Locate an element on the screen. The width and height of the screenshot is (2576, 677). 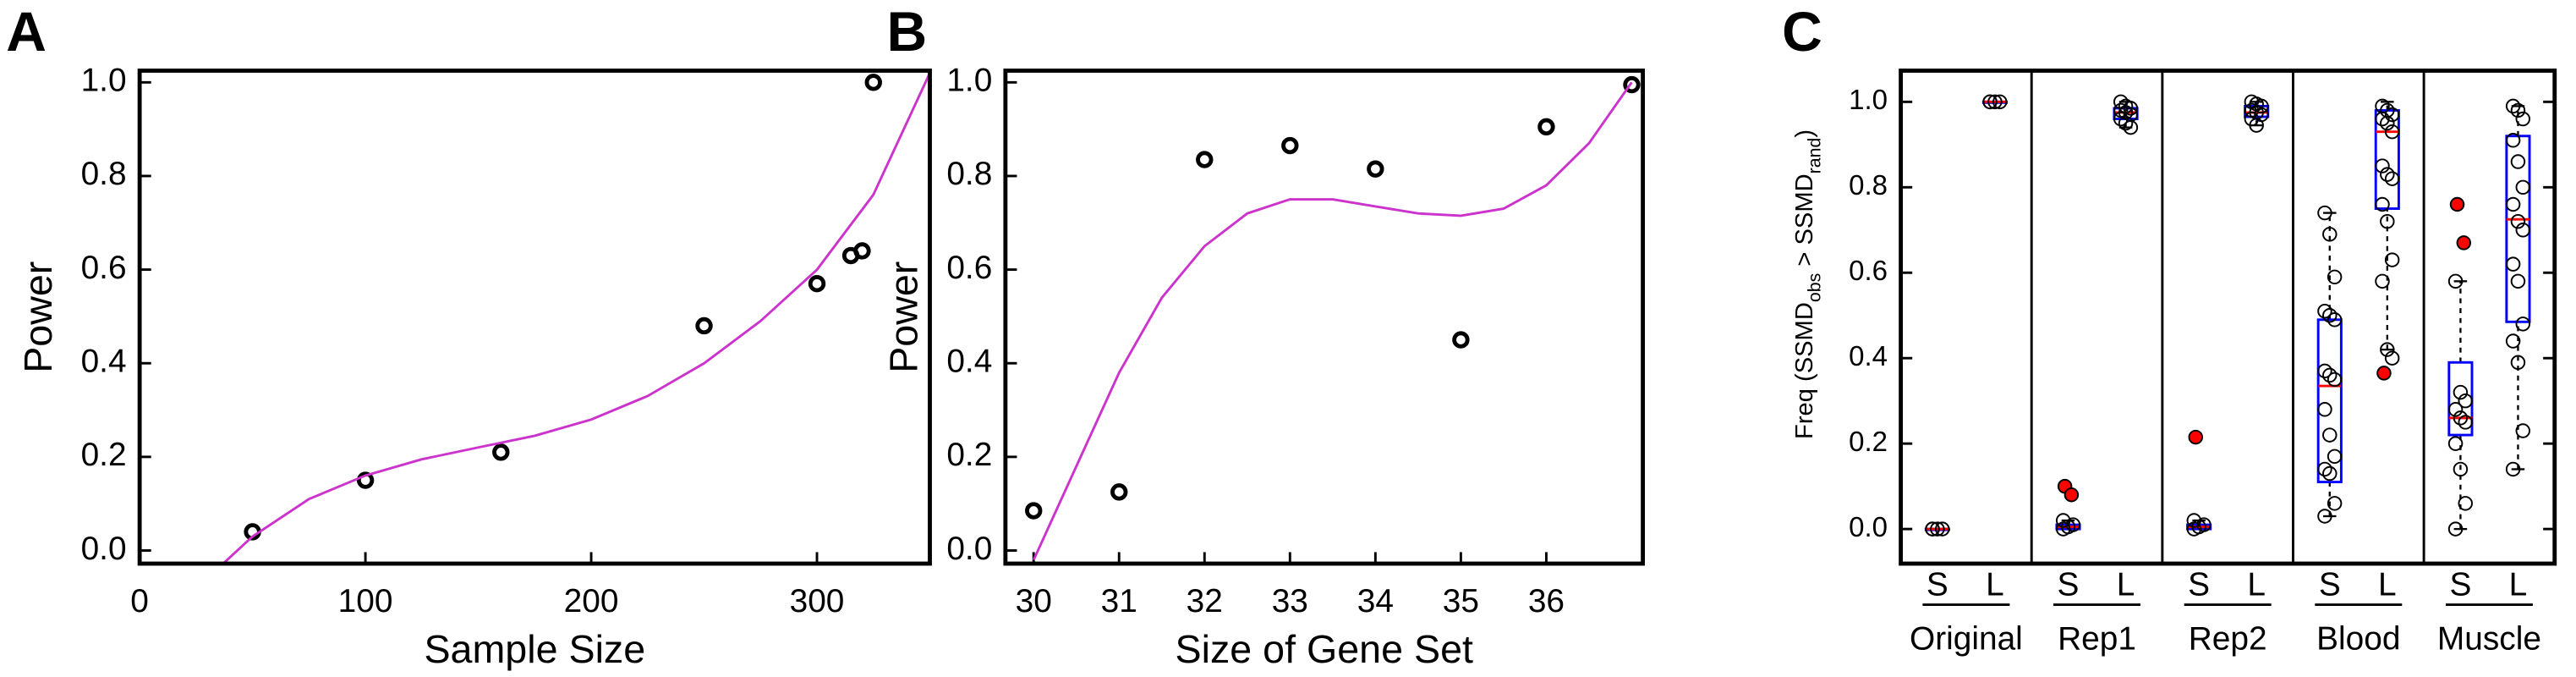
x-tick-label: 35 is located at coordinates (1461, 601).